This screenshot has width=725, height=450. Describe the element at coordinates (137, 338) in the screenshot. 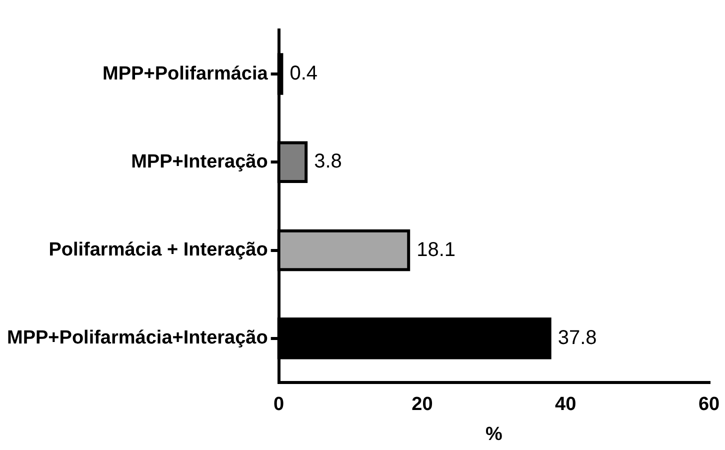

I see `y-tick-label: MPP+Polifarmácia+Interação` at that location.